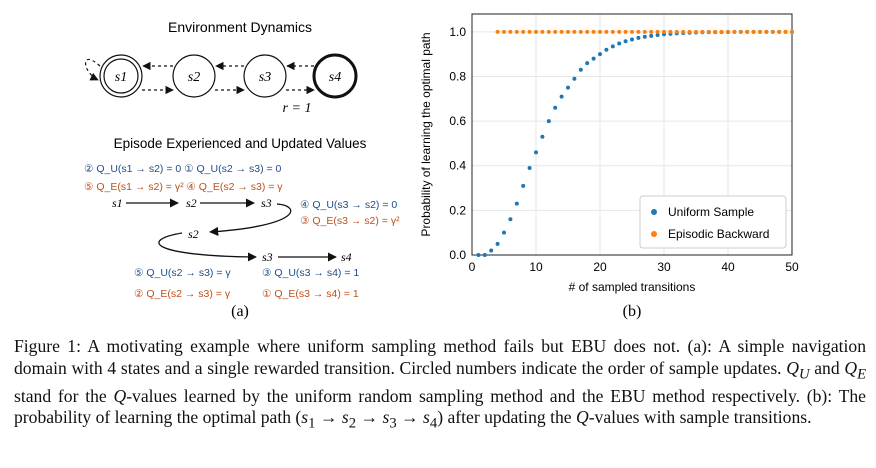  I want to click on traj-s4: s4, so click(346, 257).